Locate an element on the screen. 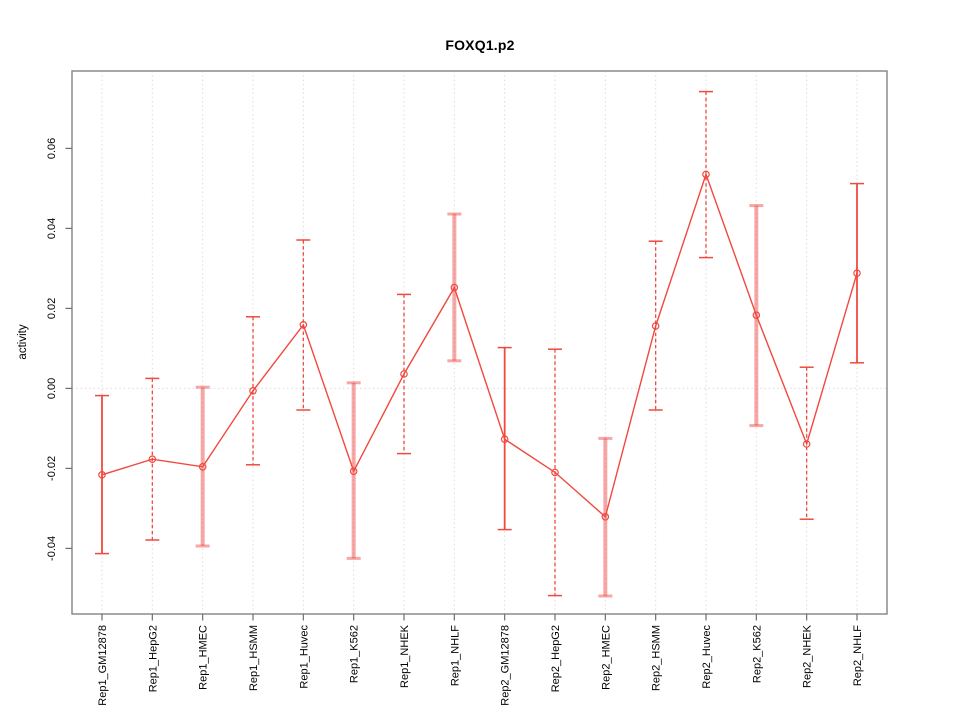 This screenshot has height=720, width=960. y-tick-label: -0.04 is located at coordinates (52, 548).